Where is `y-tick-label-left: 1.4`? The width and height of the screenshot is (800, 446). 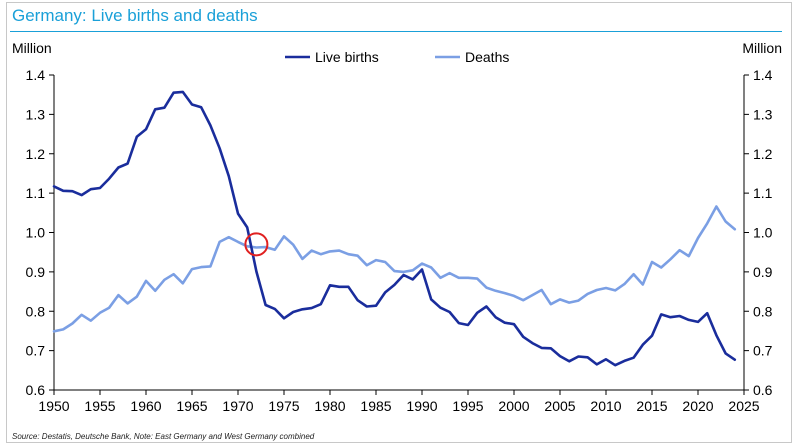
y-tick-label-left: 1.4 is located at coordinates (36, 75).